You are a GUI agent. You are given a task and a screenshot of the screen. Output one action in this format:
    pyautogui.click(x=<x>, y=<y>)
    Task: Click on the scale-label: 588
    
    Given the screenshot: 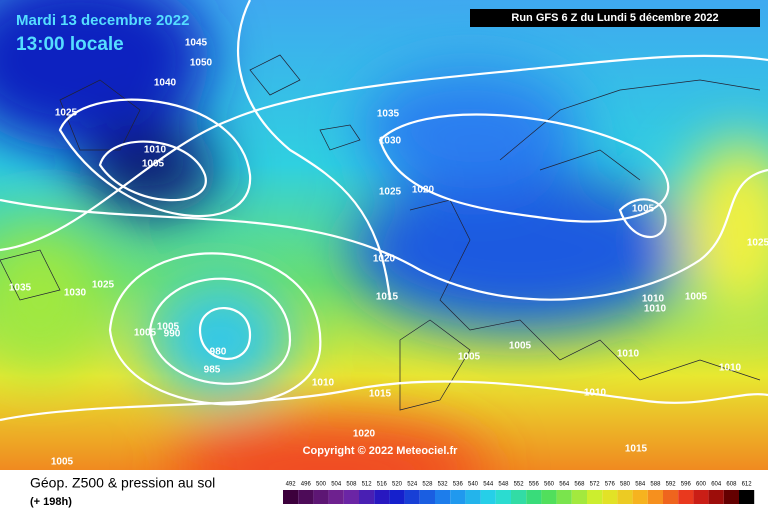 What is the action you would take?
    pyautogui.click(x=655, y=485)
    